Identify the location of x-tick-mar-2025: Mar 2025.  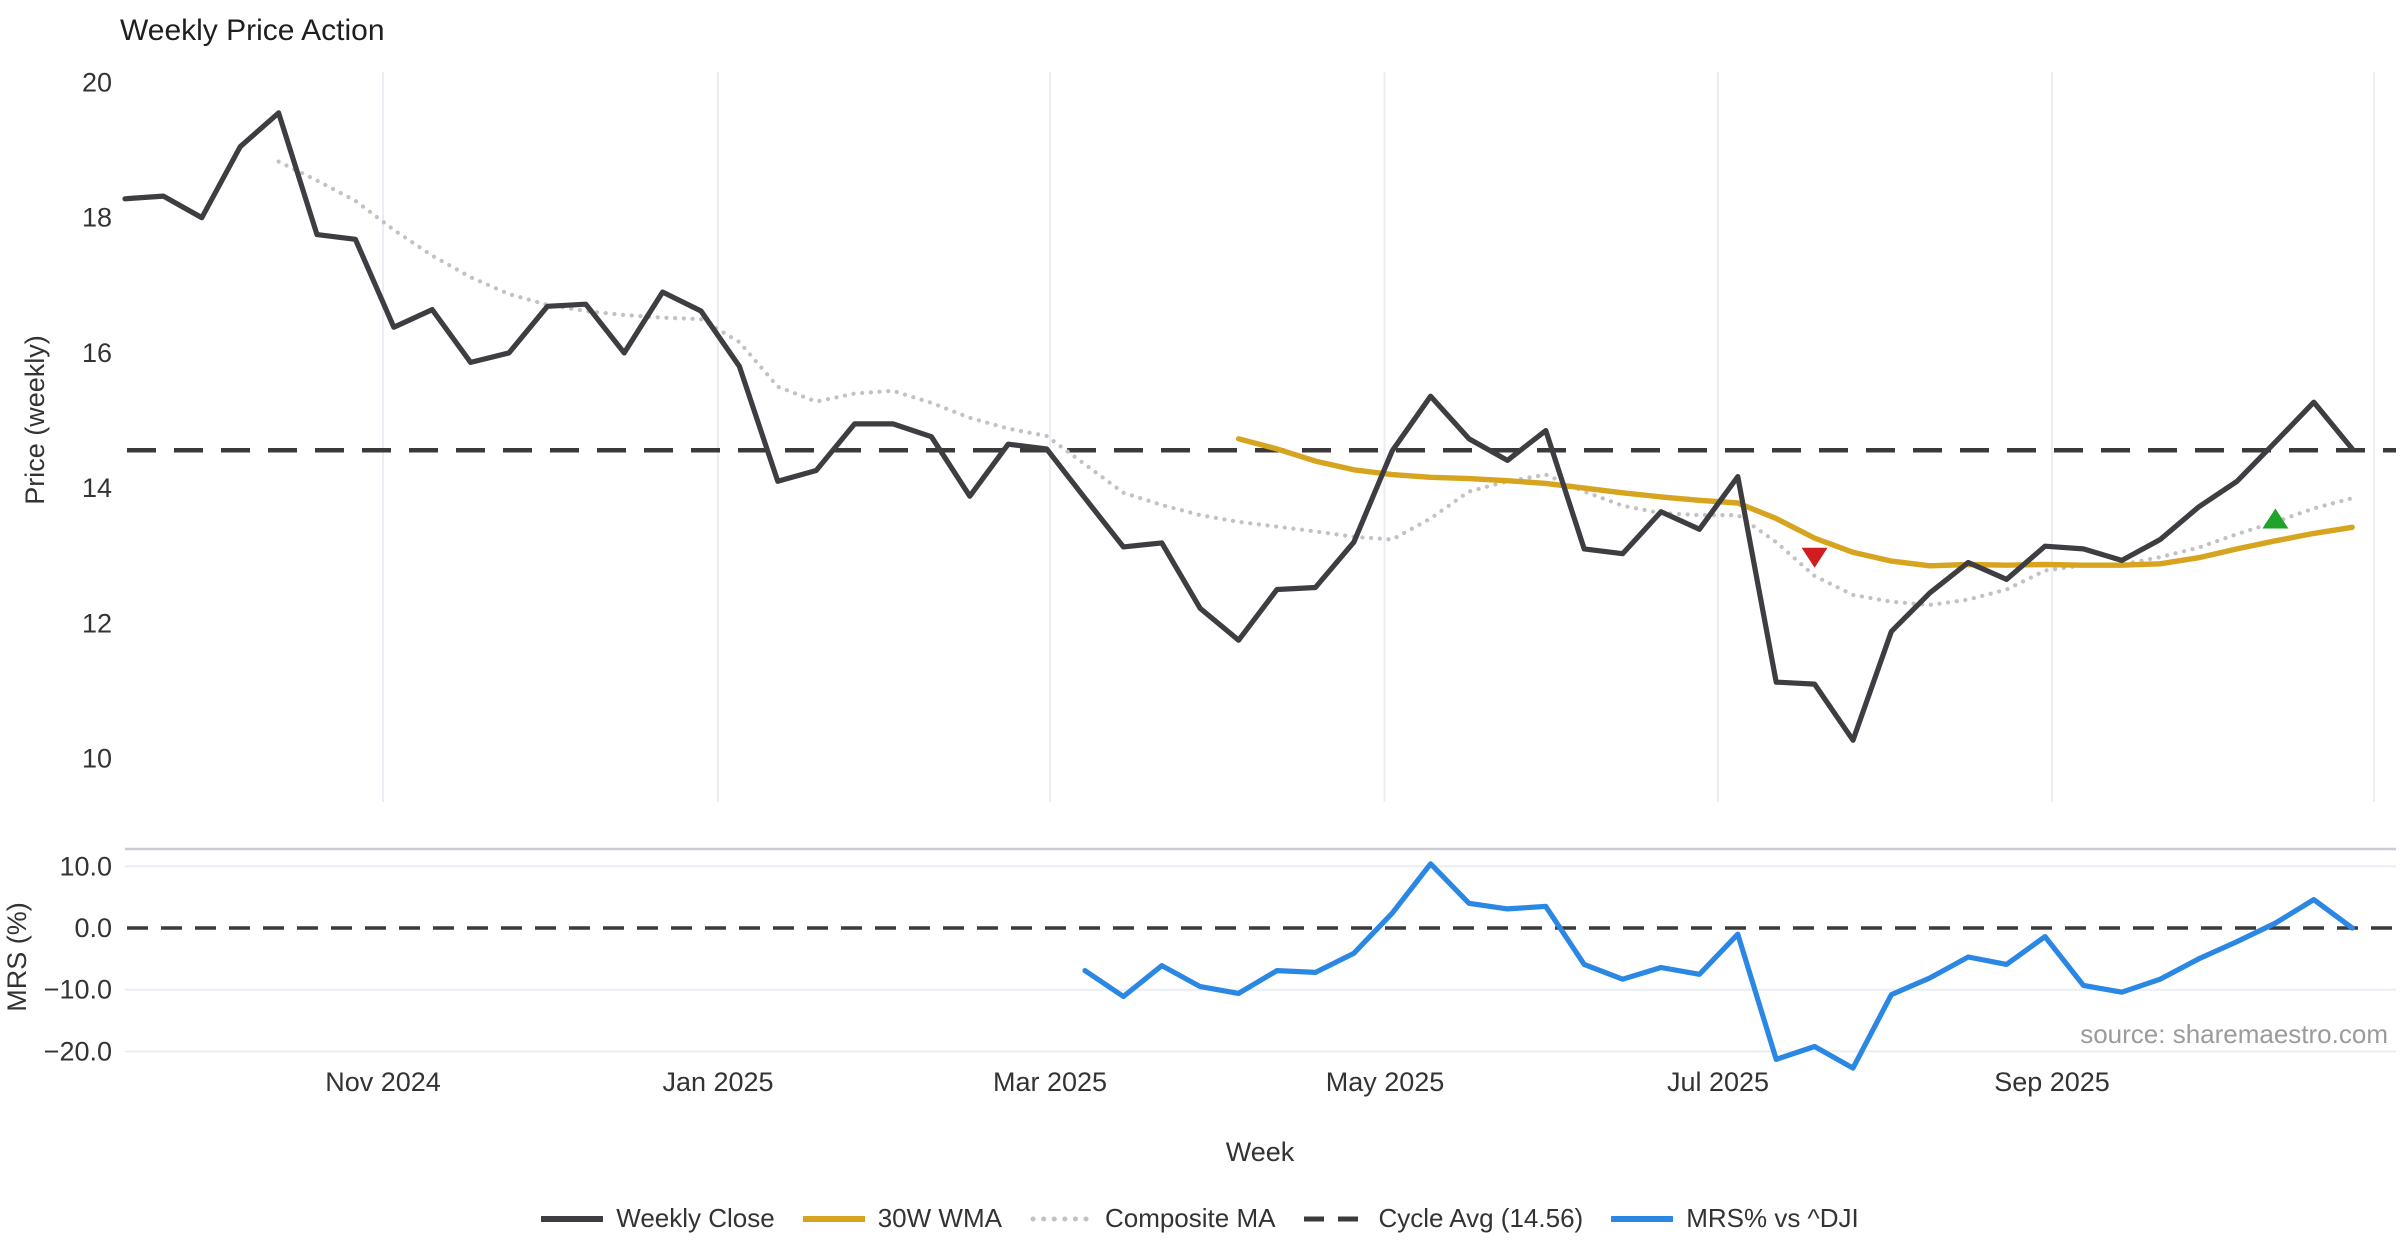
(1050, 1082).